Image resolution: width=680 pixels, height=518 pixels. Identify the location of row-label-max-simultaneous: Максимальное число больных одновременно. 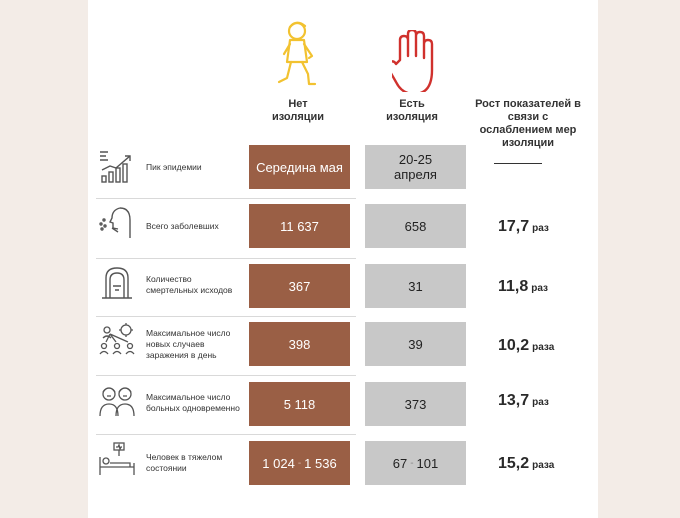
(193, 402).